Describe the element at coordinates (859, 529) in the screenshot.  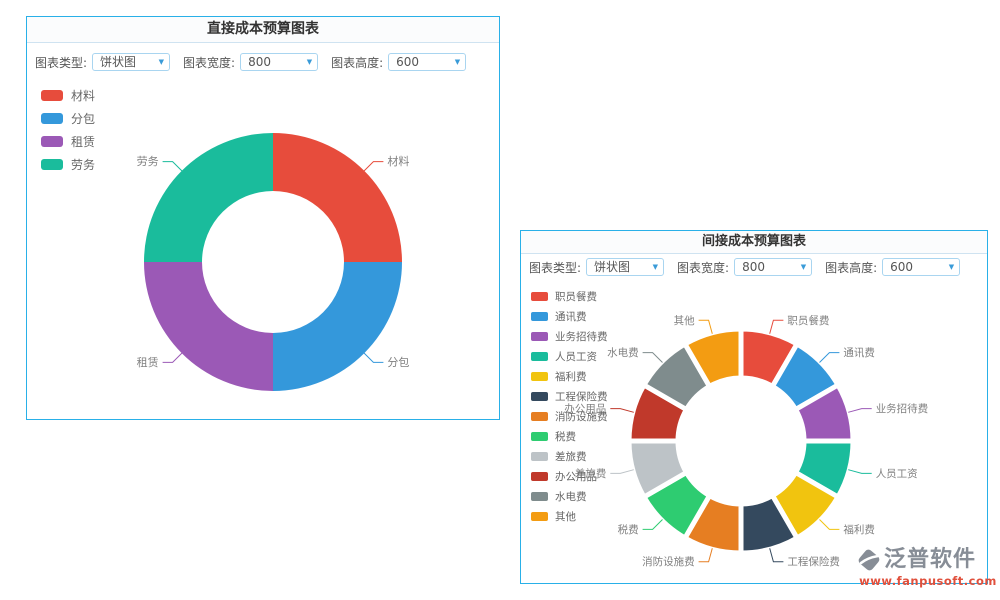
I see `pie-label: 福利费` at that location.